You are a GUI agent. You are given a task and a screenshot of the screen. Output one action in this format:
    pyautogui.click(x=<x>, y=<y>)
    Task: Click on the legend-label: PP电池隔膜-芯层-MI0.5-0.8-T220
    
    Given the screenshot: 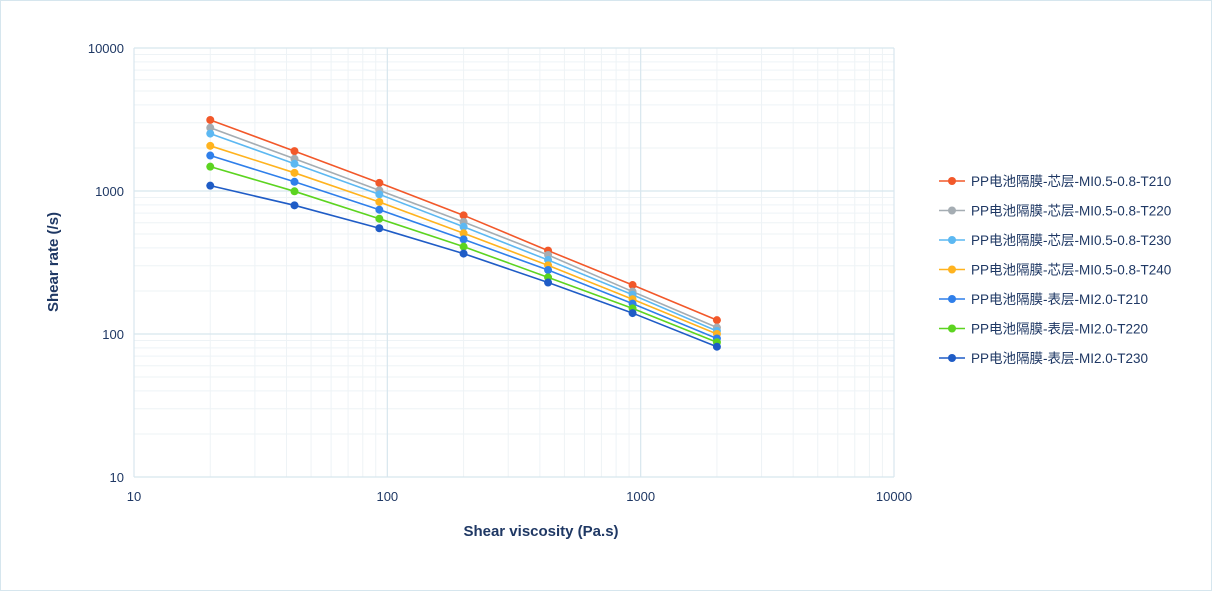 What is the action you would take?
    pyautogui.click(x=1071, y=211)
    